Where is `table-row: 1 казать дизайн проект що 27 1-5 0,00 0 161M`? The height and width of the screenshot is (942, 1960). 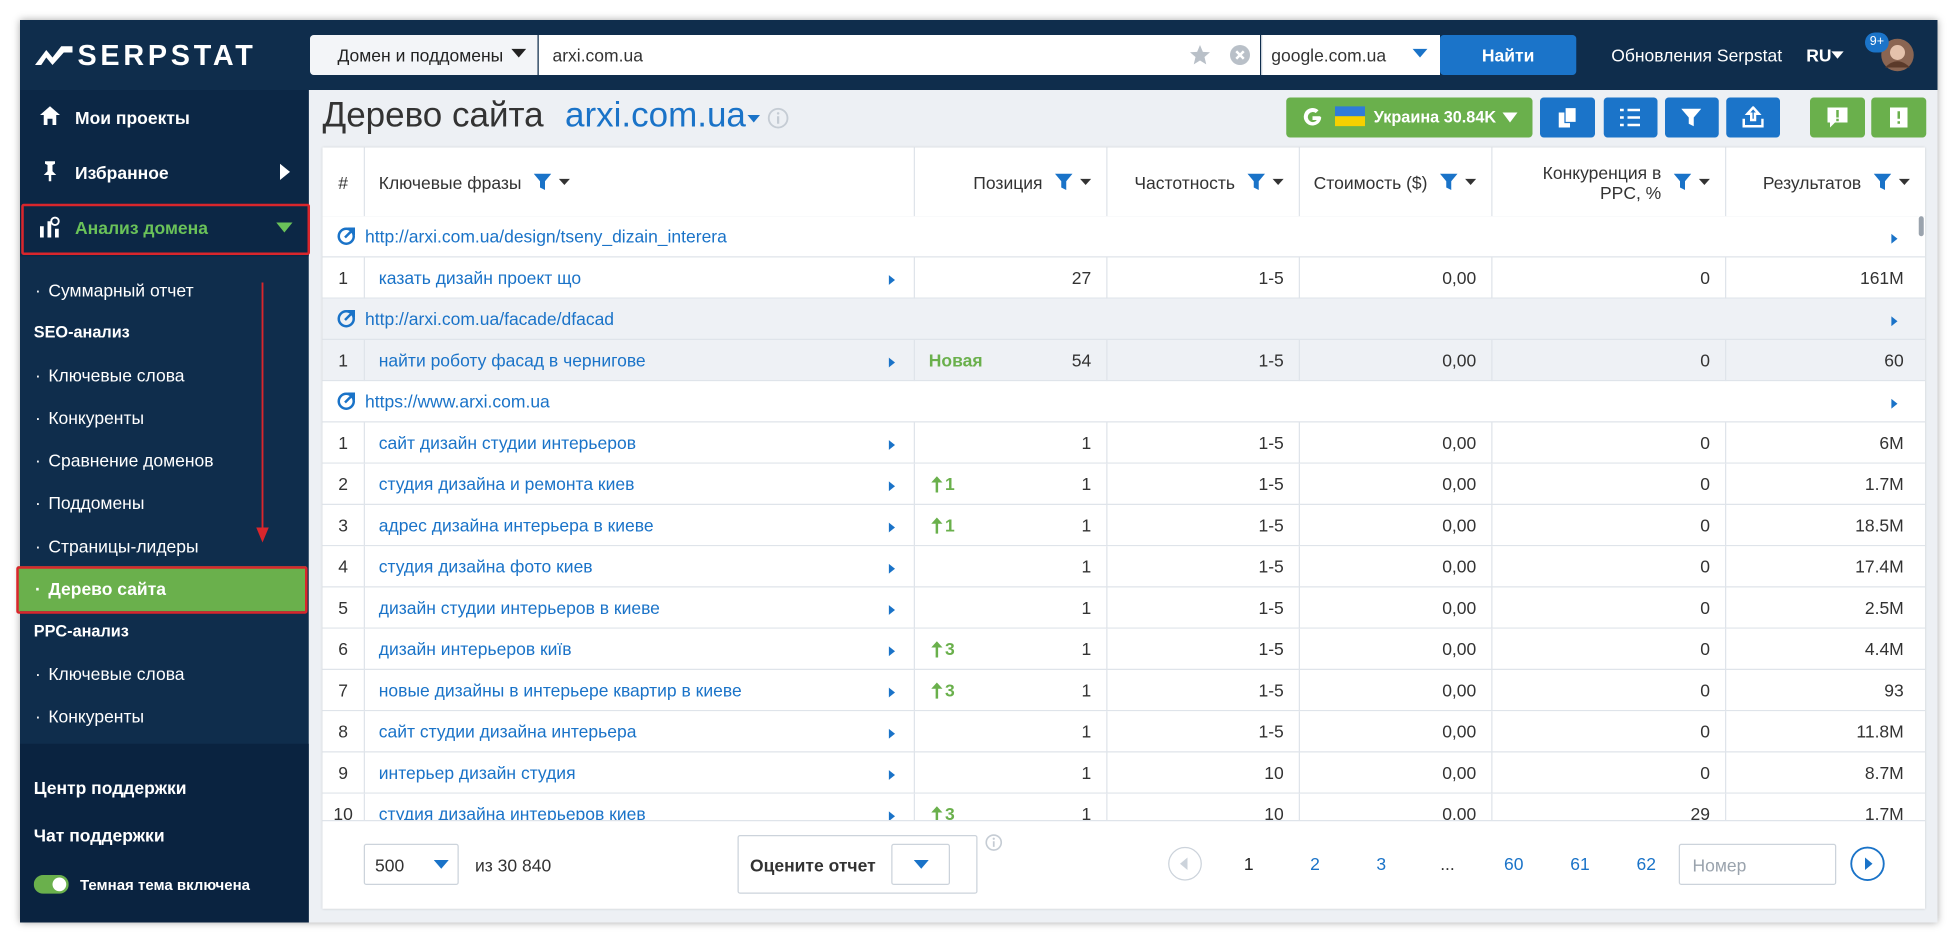
table-row: 1 казать дизайн проект що 27 1-5 0,00 0 161M is located at coordinates (1123, 278).